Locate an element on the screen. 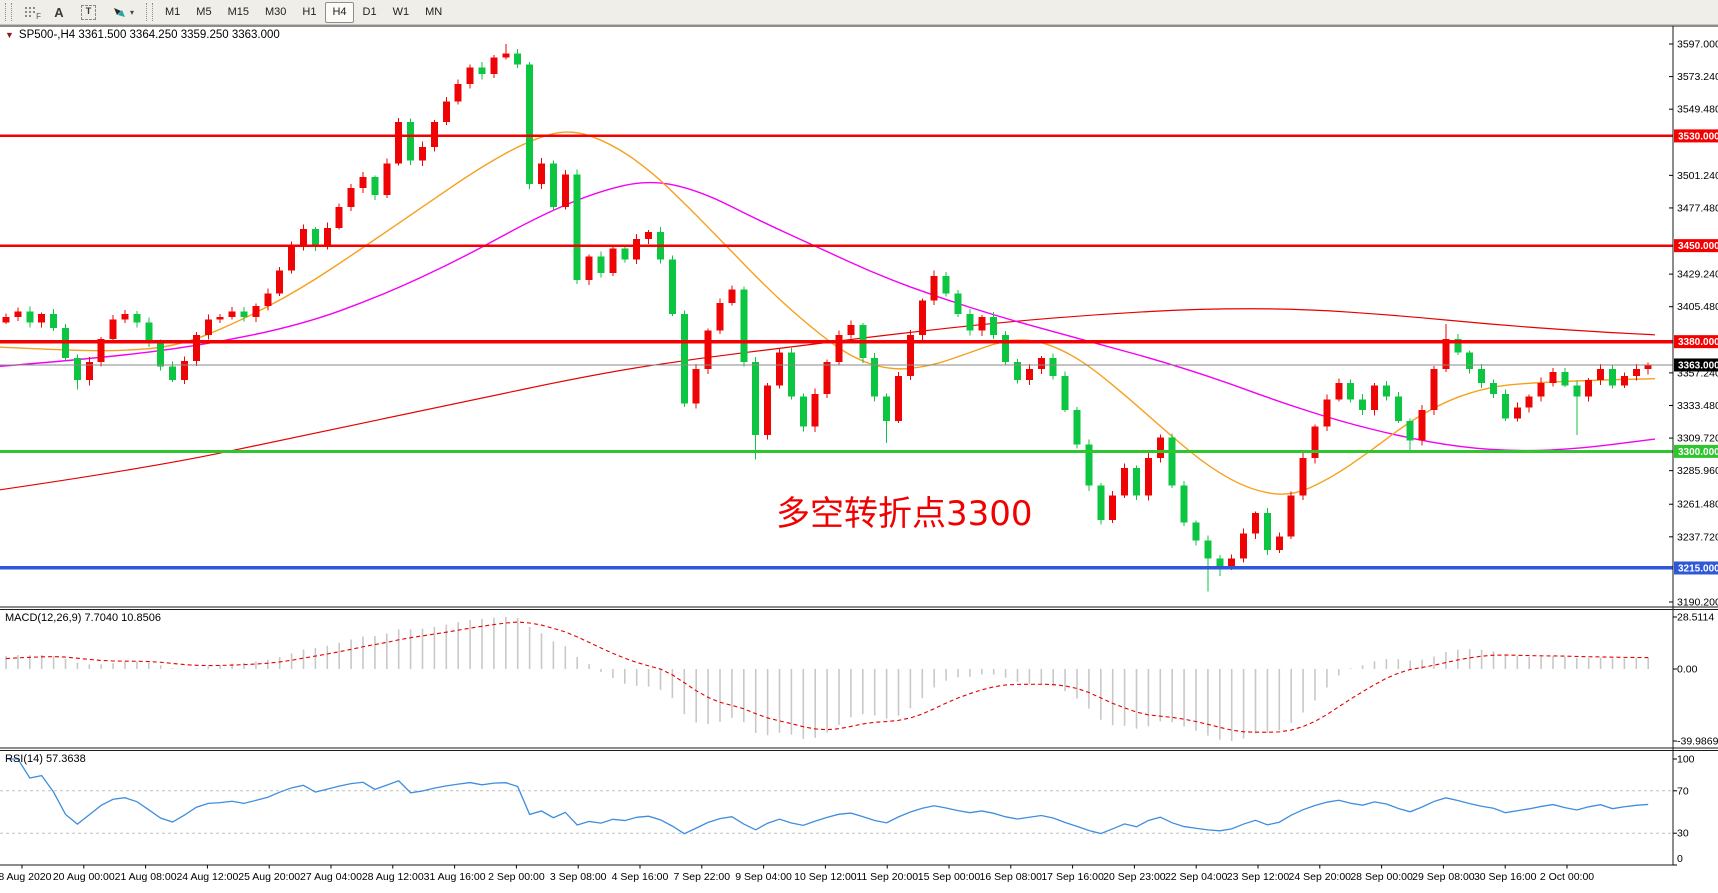 The image size is (1718, 893). timeframe-m15-button: M15 is located at coordinates (238, 12).